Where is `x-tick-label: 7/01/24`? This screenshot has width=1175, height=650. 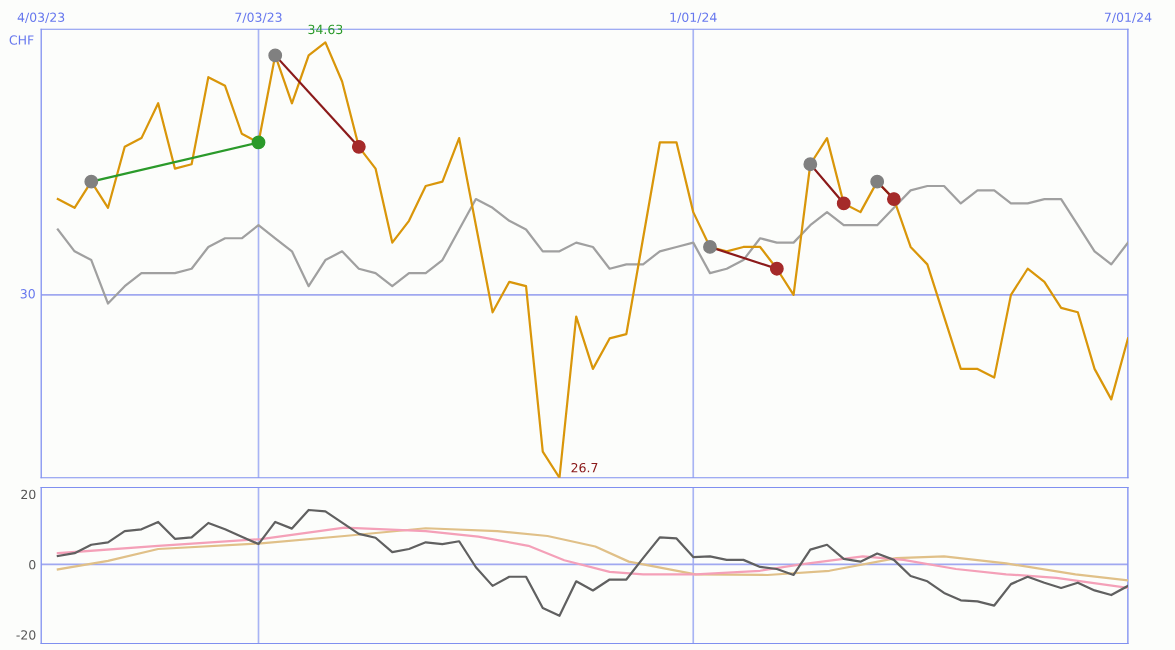
x-tick-label: 7/01/24 is located at coordinates (1128, 17).